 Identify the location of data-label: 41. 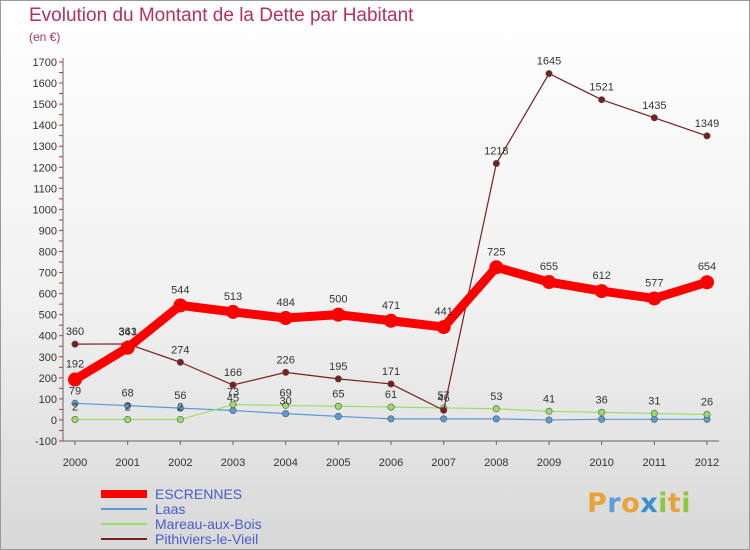
(549, 399).